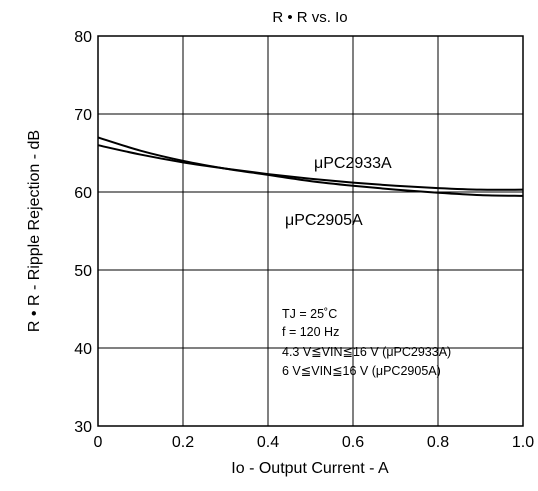  Describe the element at coordinates (361, 371) in the screenshot. I see `condition-vin-pc2905a: 6 V≦VIN≦16 V (μPC2905A)` at that location.